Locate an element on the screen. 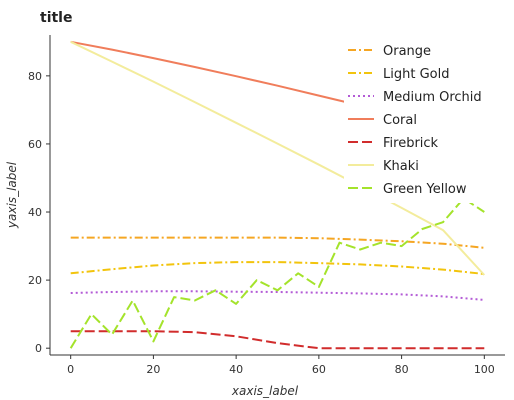  y-tick-label: 20 is located at coordinates (35, 280).